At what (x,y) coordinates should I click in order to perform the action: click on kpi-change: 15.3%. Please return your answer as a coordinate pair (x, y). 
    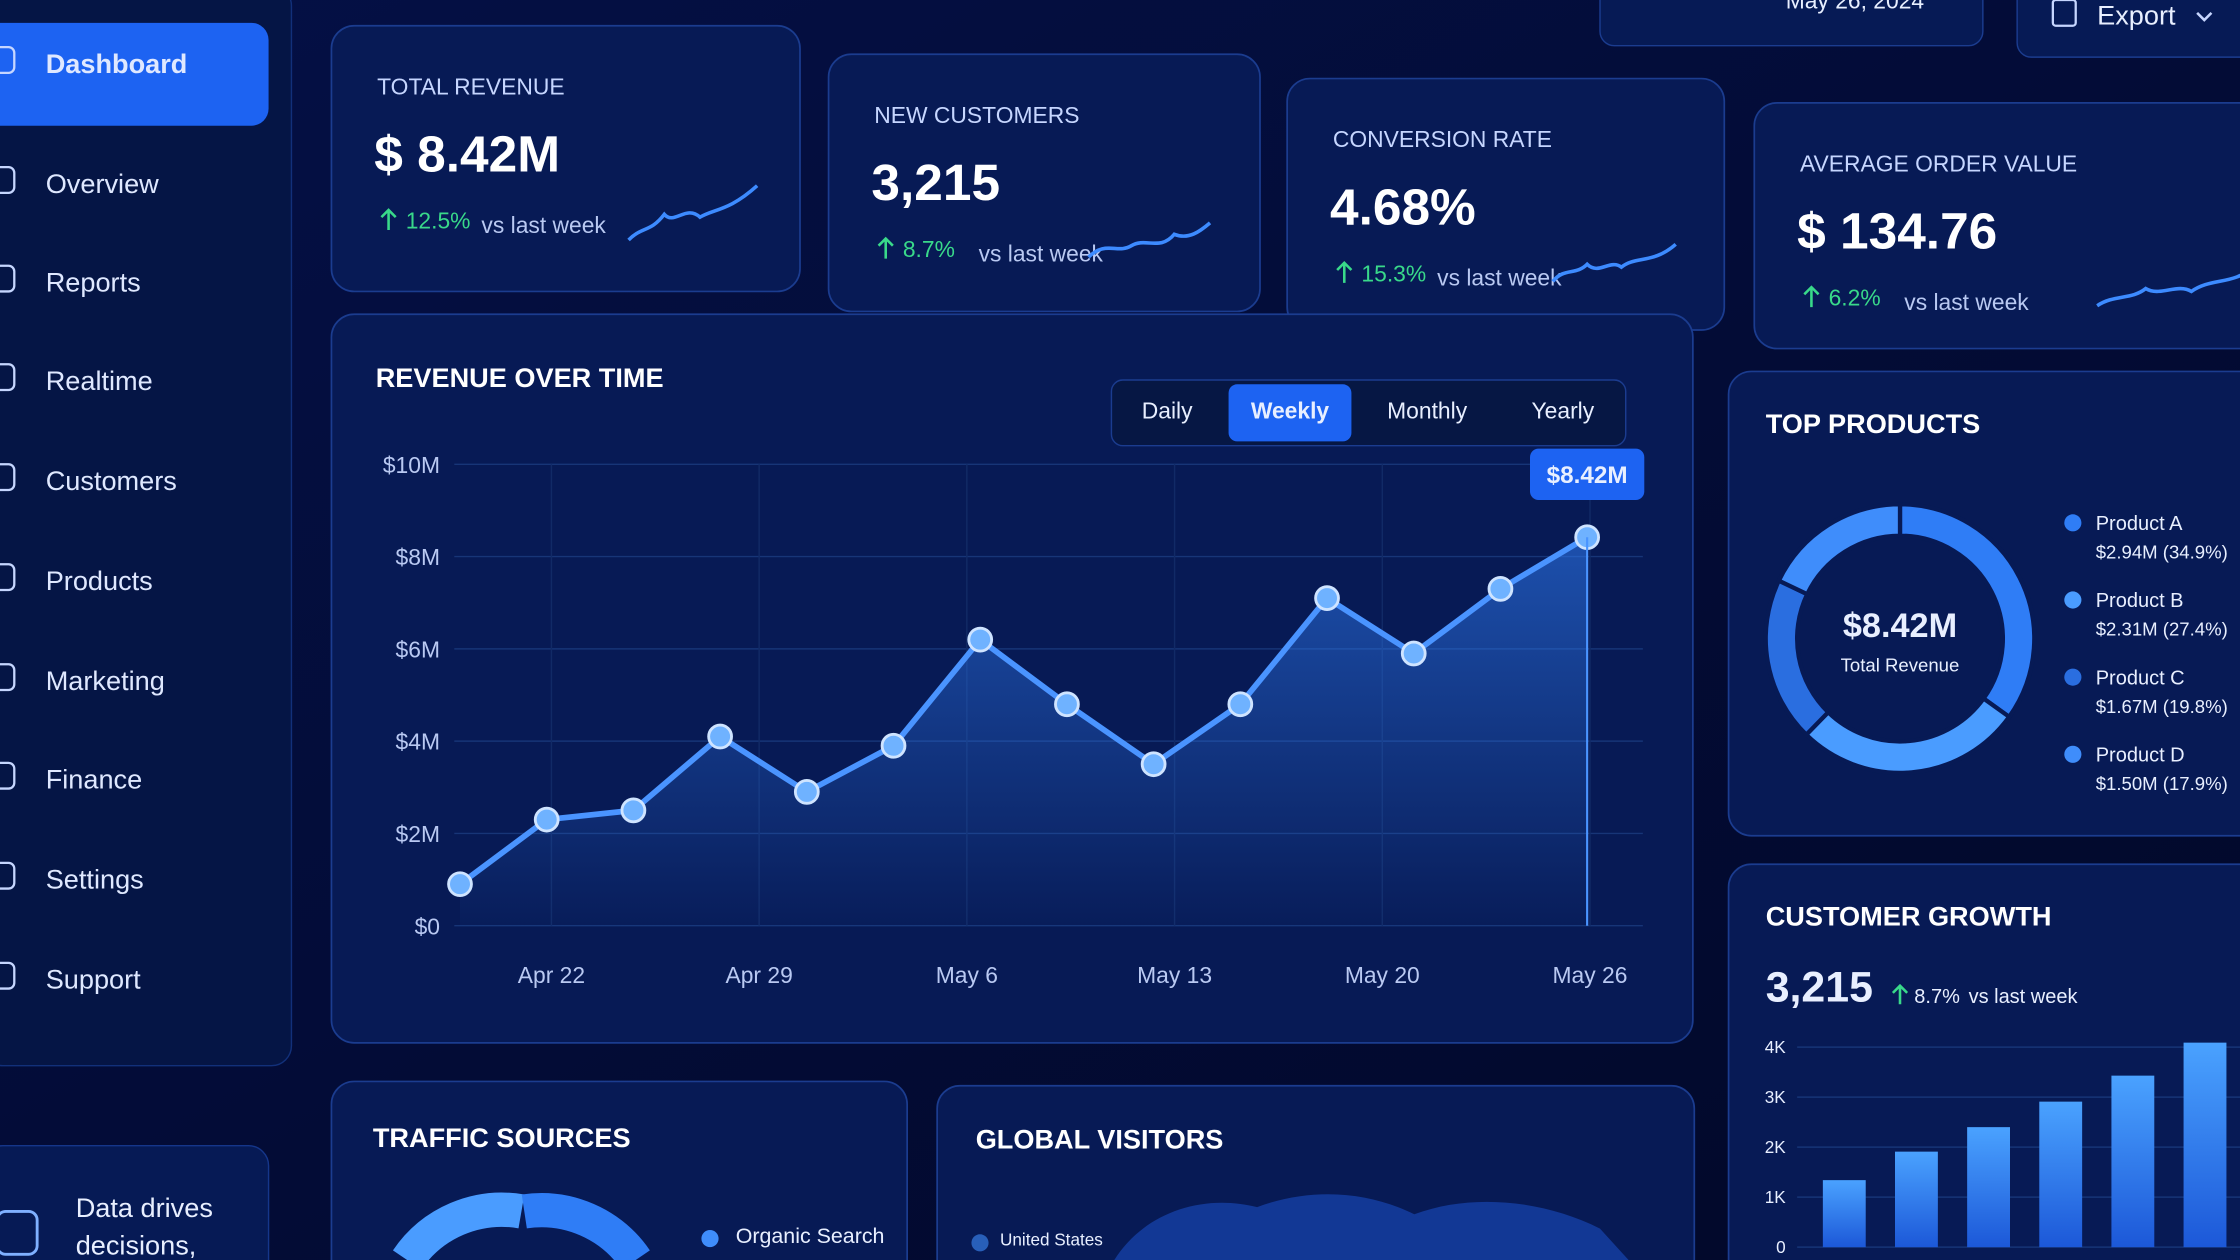
    Looking at the image, I should click on (1393, 273).